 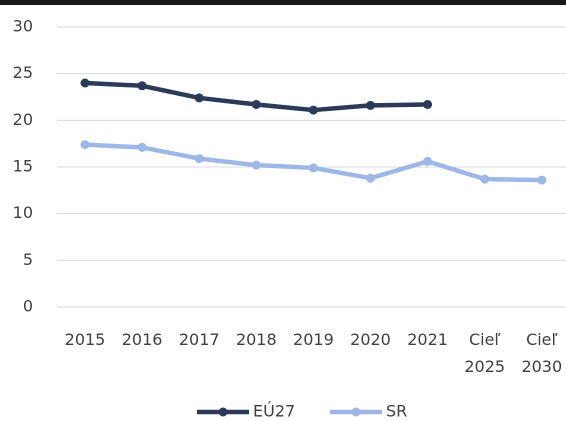 I want to click on x-tick-label: 2021, so click(x=427, y=339).